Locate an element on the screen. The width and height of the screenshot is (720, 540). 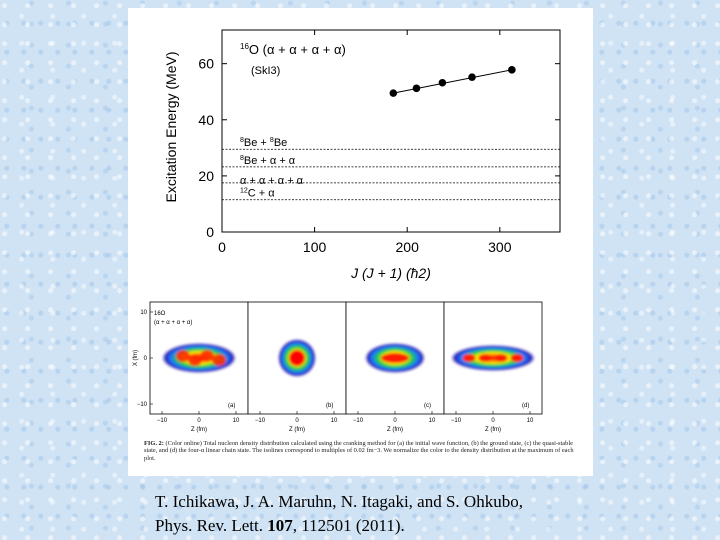
chart-title: 16O (α + α + α + α) is located at coordinates (293, 49).